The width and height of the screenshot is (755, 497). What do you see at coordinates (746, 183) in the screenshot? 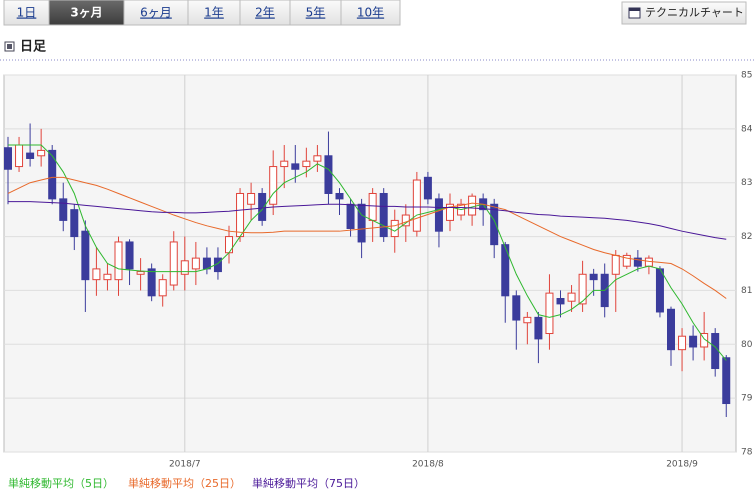
I see `y-tick-label: 83` at bounding box center [746, 183].